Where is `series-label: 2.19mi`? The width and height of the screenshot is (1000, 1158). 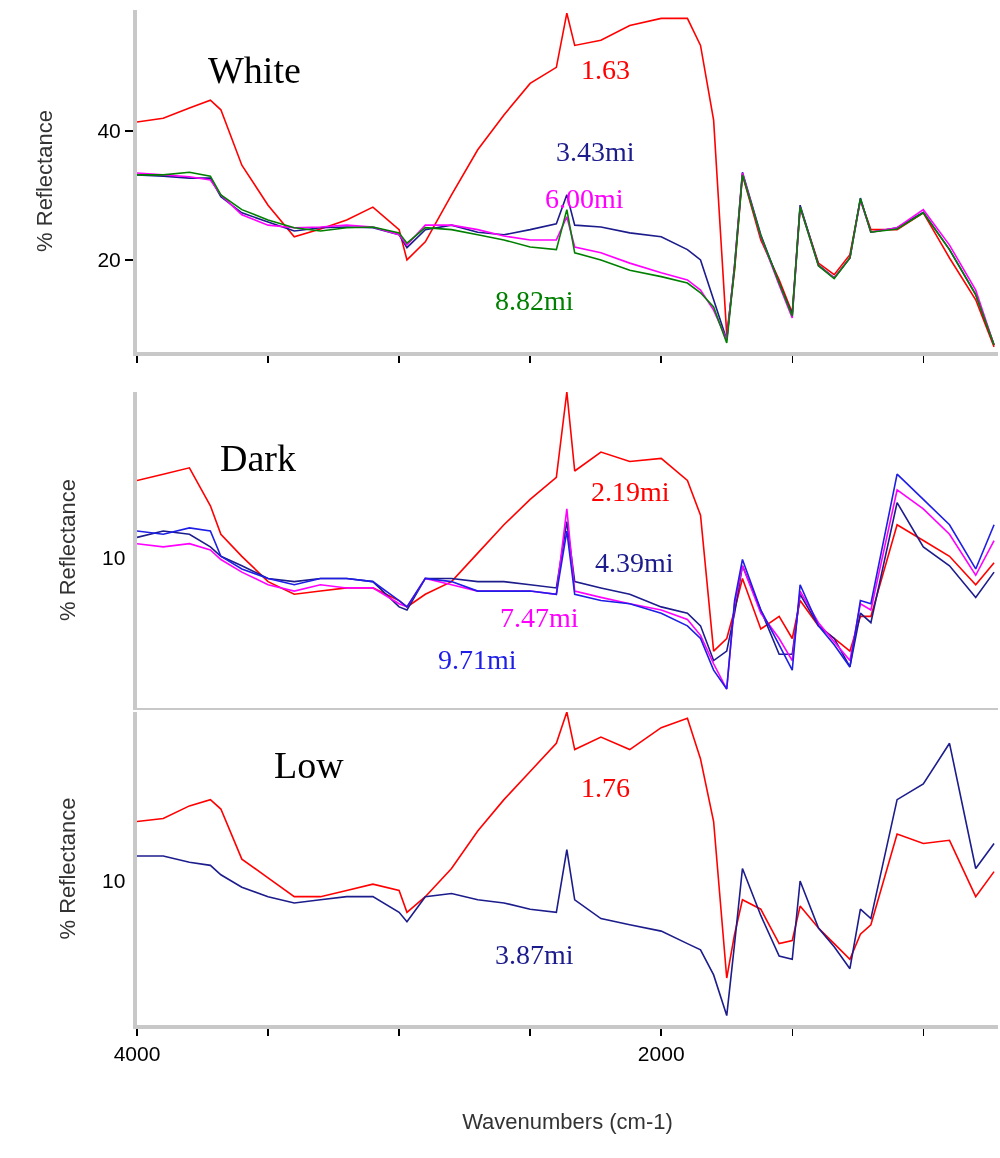
series-label: 2.19mi is located at coordinates (630, 491).